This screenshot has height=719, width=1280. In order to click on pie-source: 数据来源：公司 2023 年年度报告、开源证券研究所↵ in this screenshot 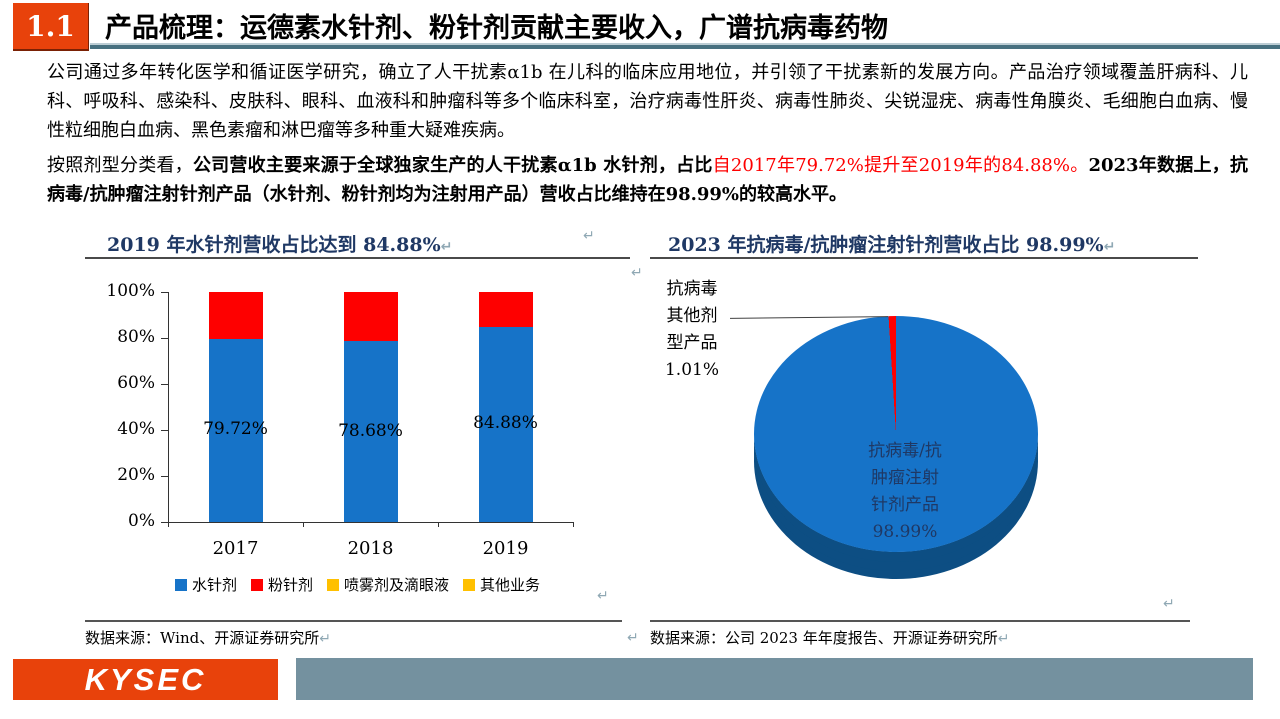, I will do `click(829, 637)`.